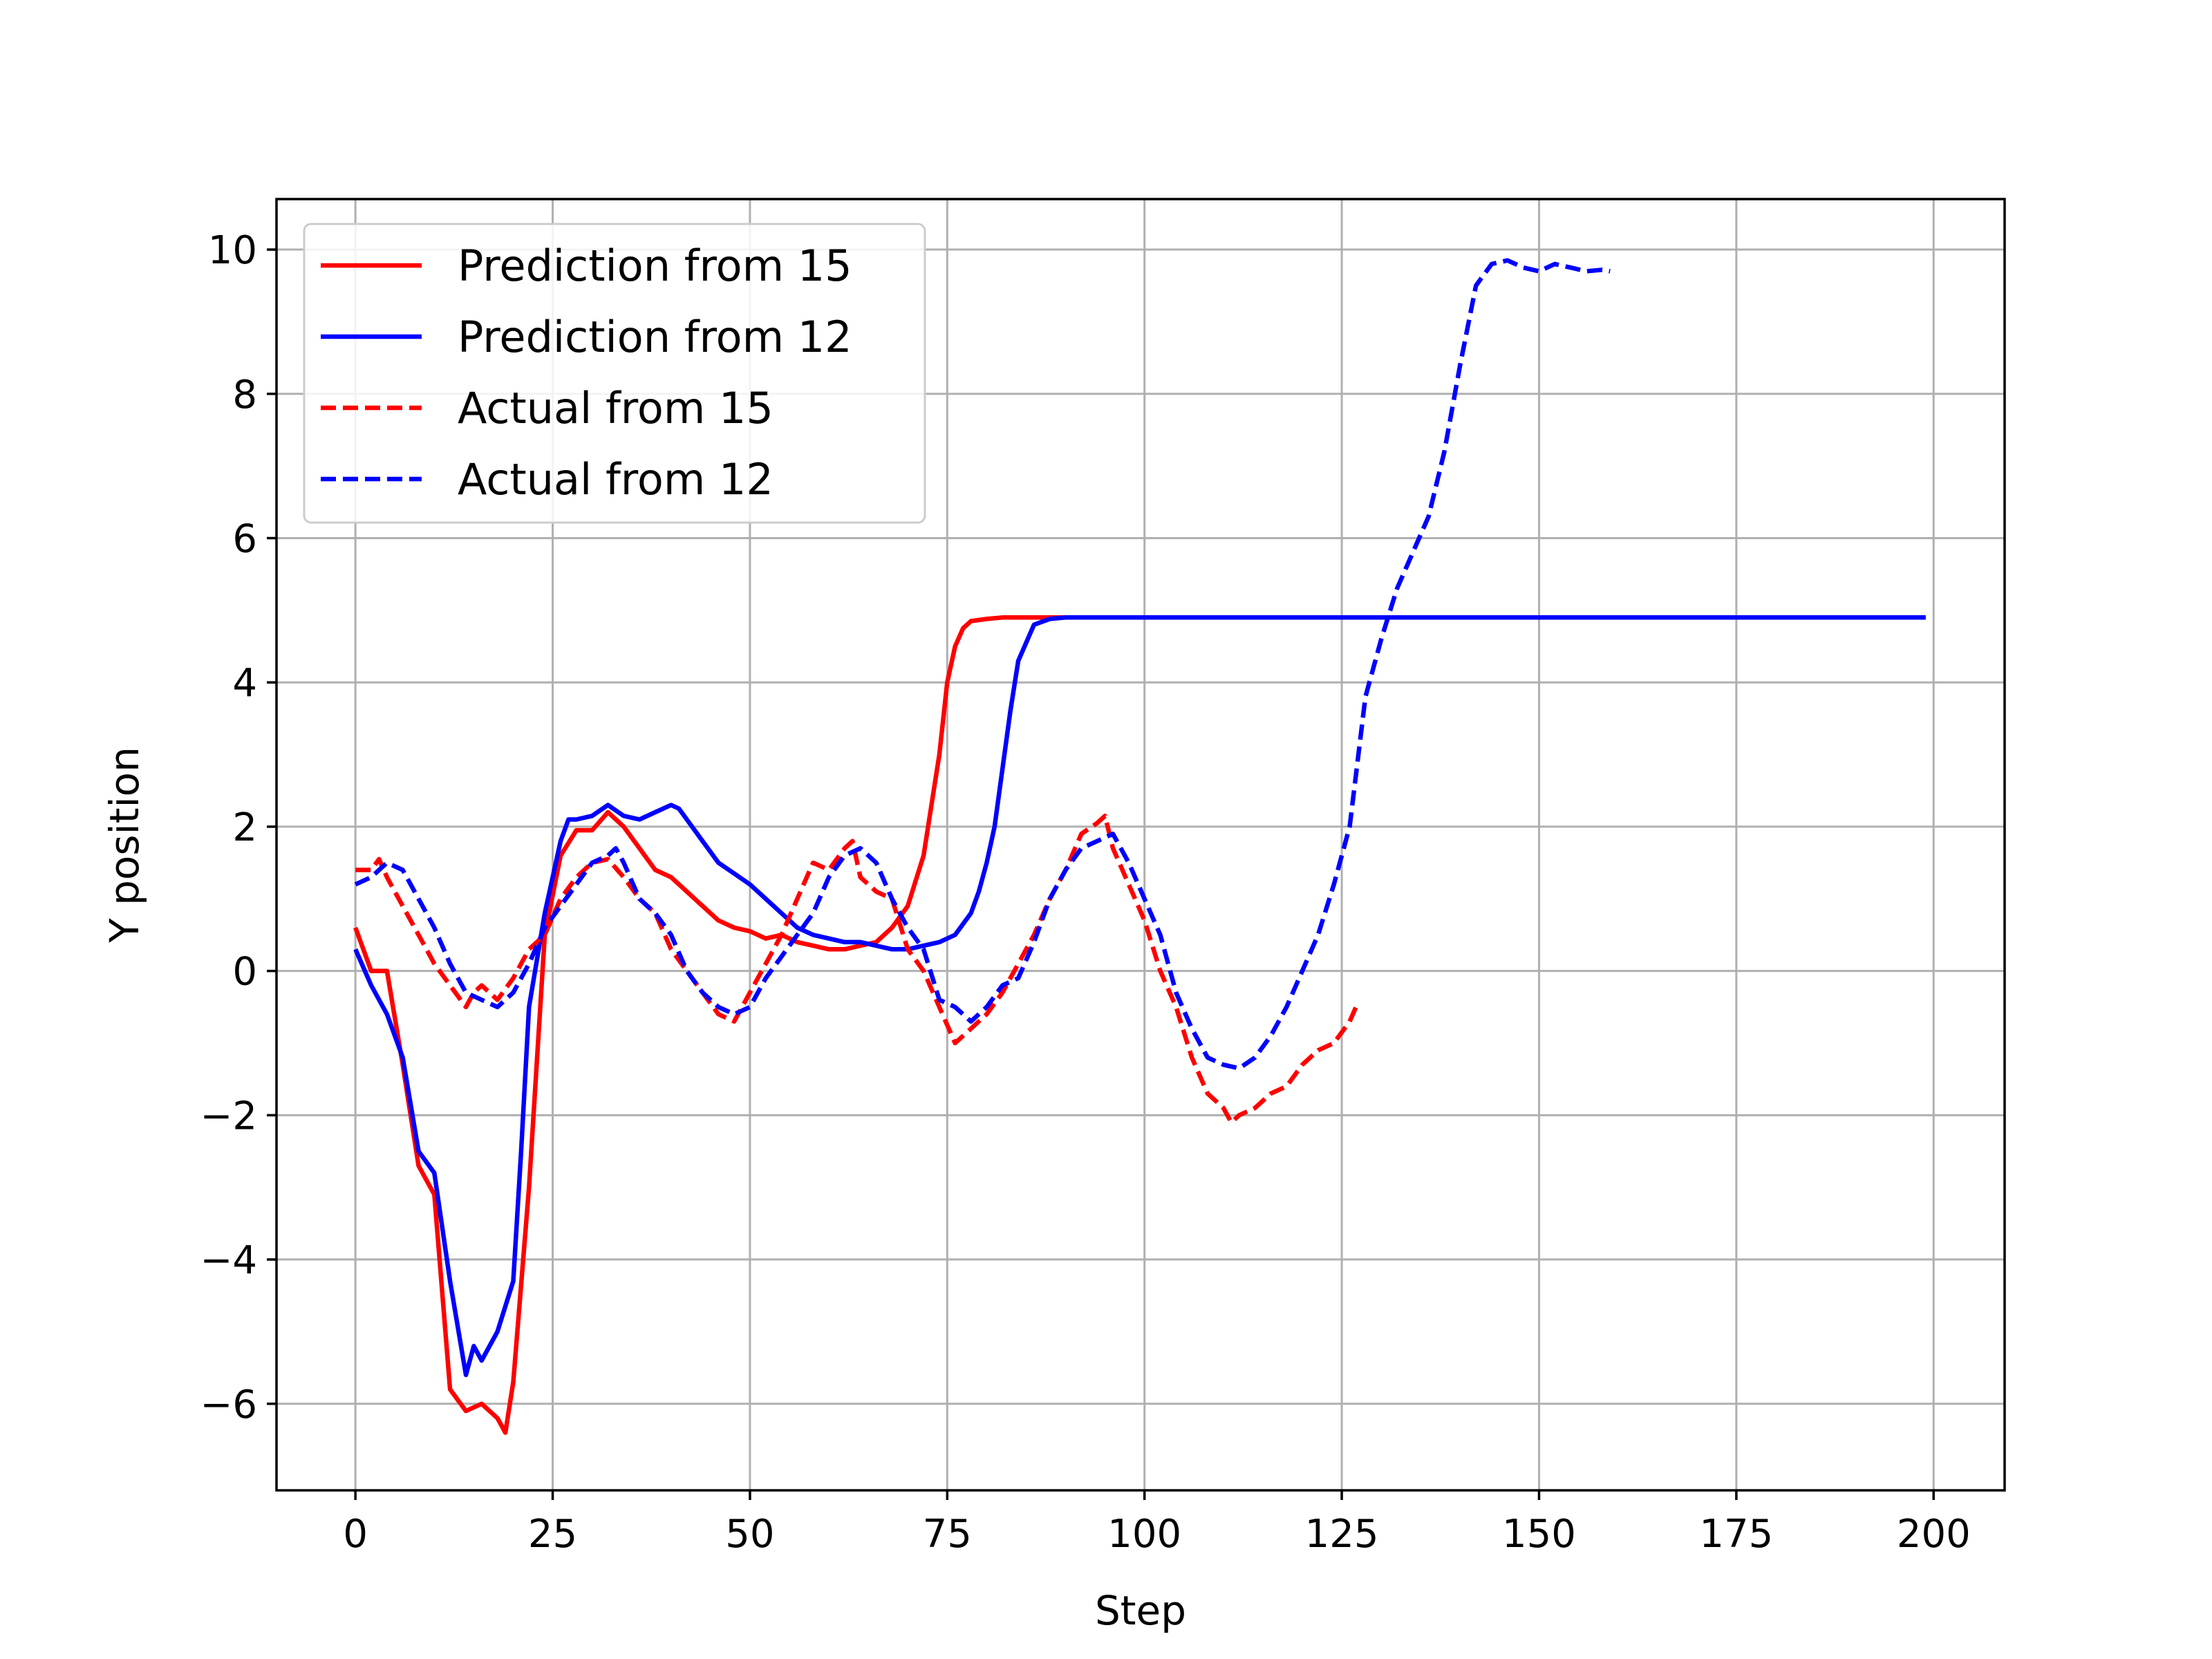 Image resolution: width=2212 pixels, height=1659 pixels. Describe the element at coordinates (228, 1405) in the screenshot. I see `y-tick-label: −6` at that location.